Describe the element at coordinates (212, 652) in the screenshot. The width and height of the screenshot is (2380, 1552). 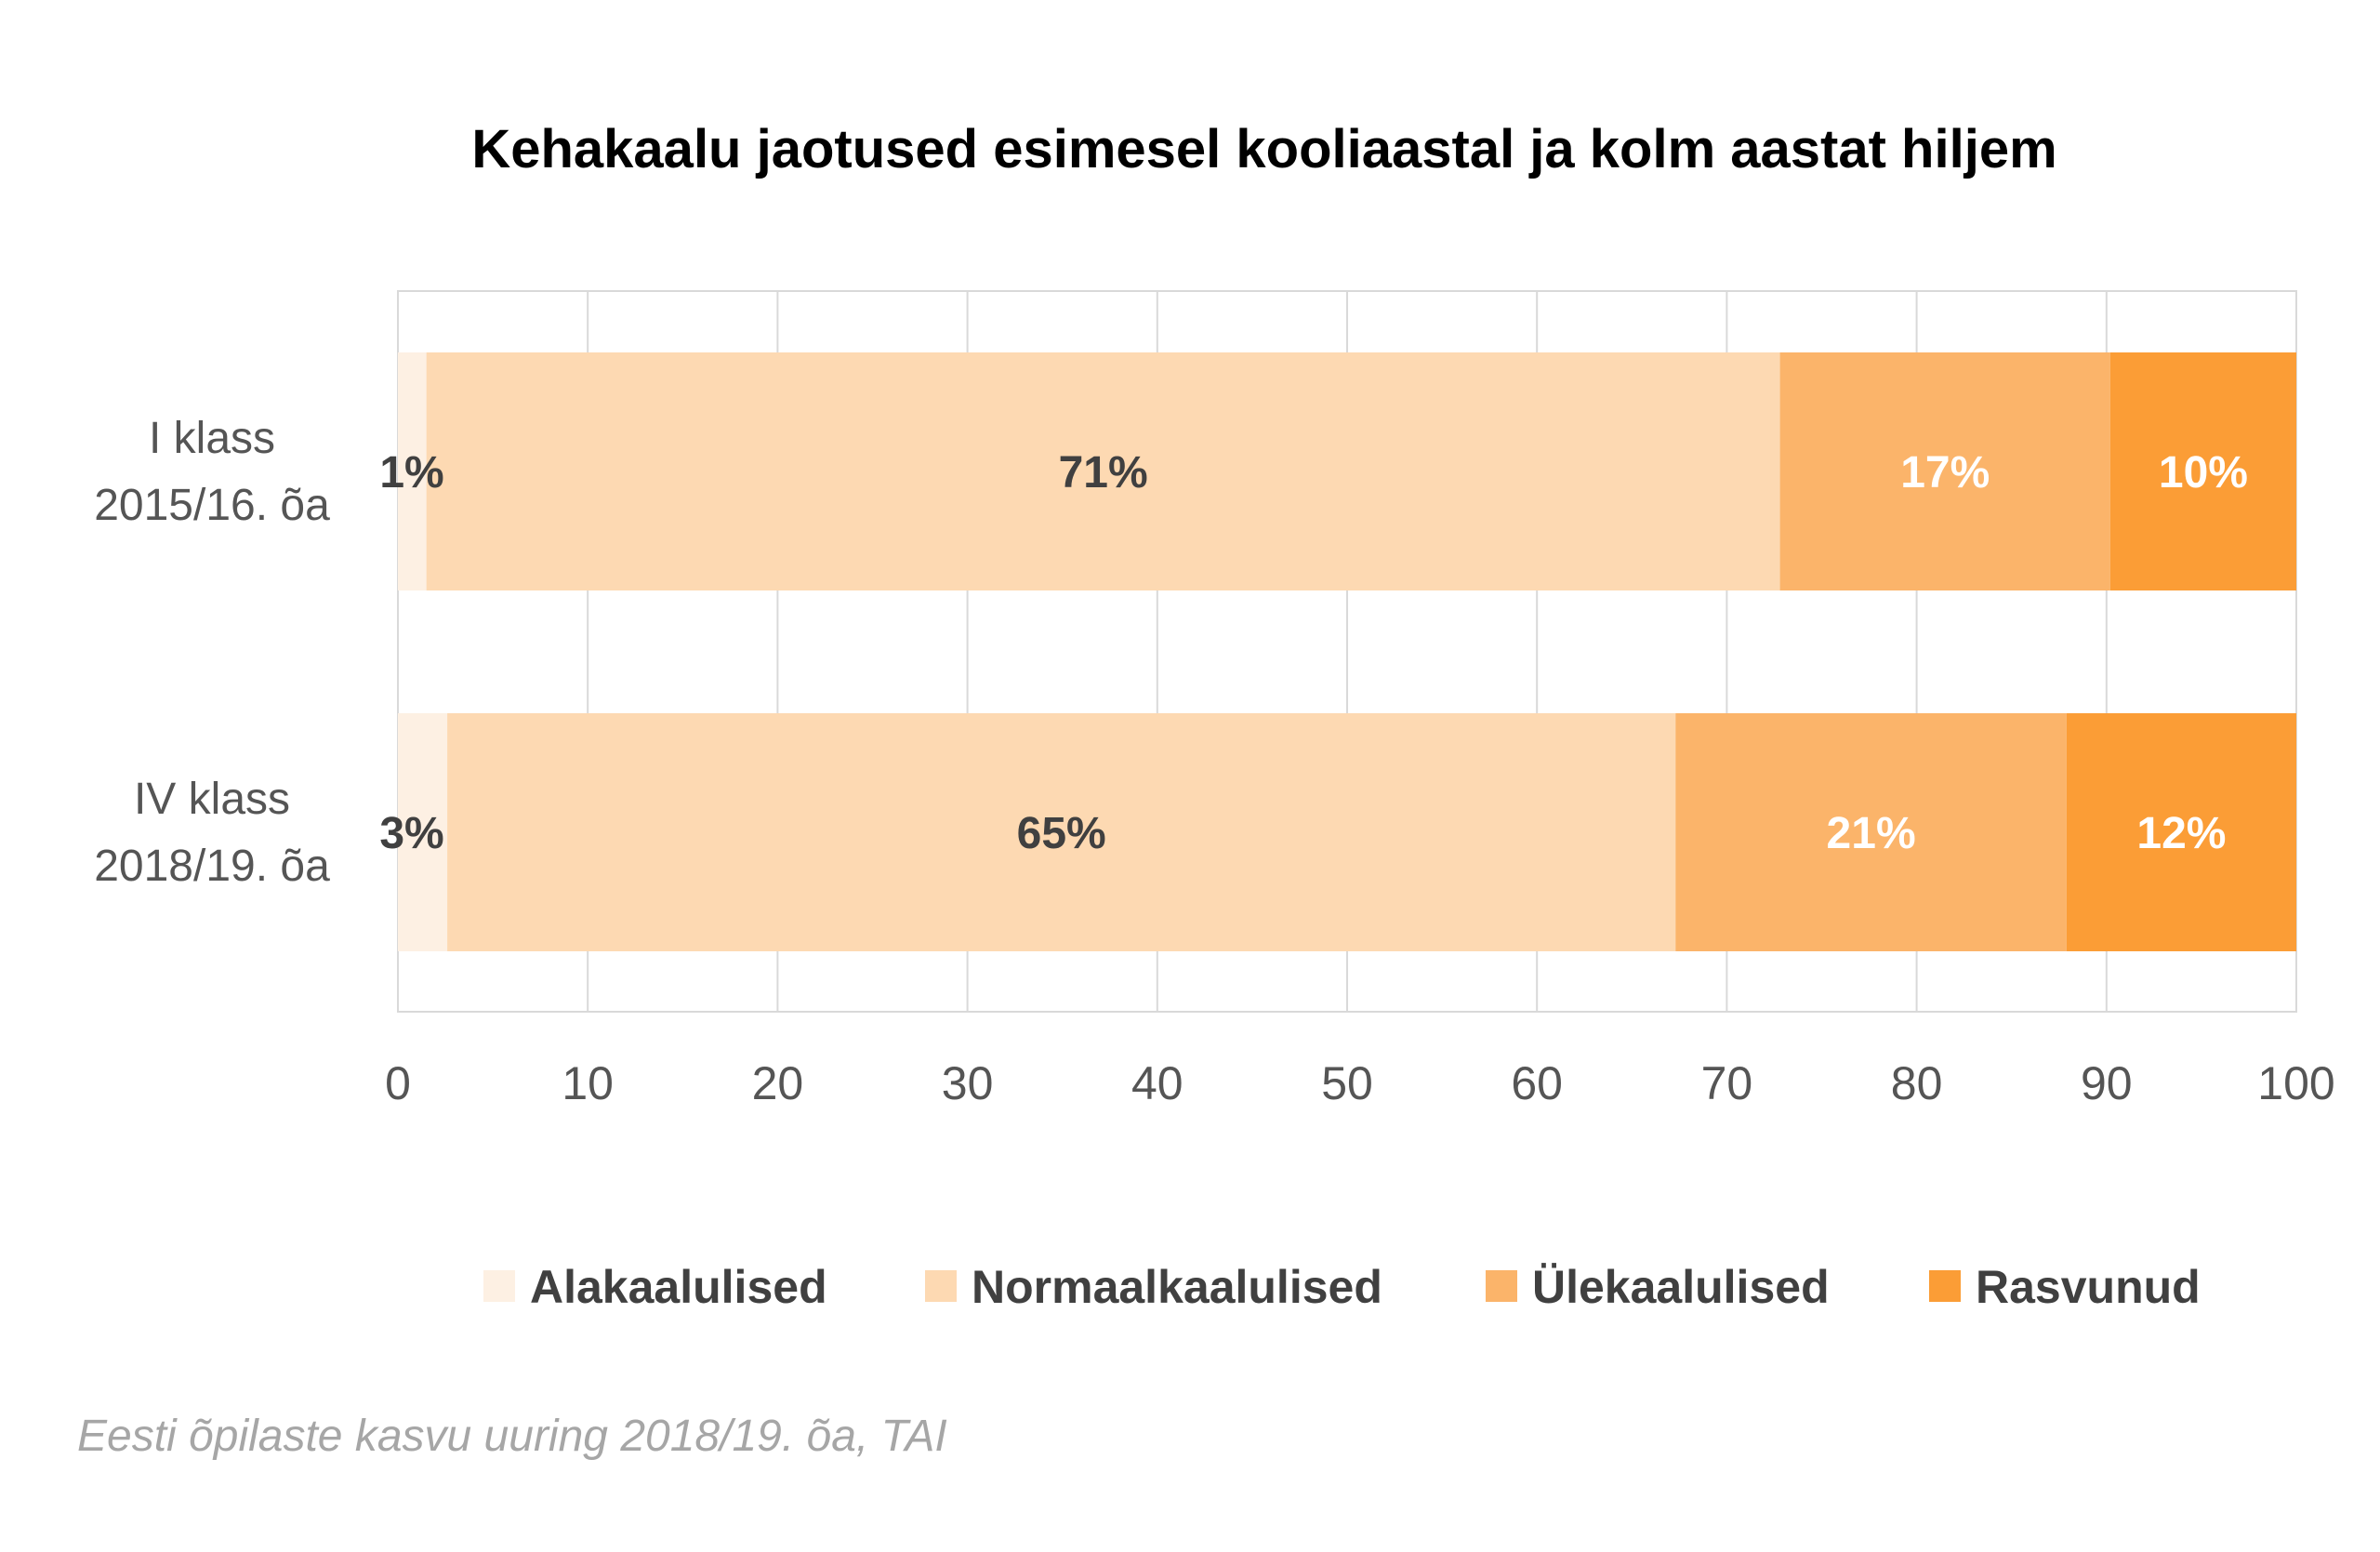
I see `category-labels: I klass 2015/16. õa IV klass 2018/19. õa` at that location.